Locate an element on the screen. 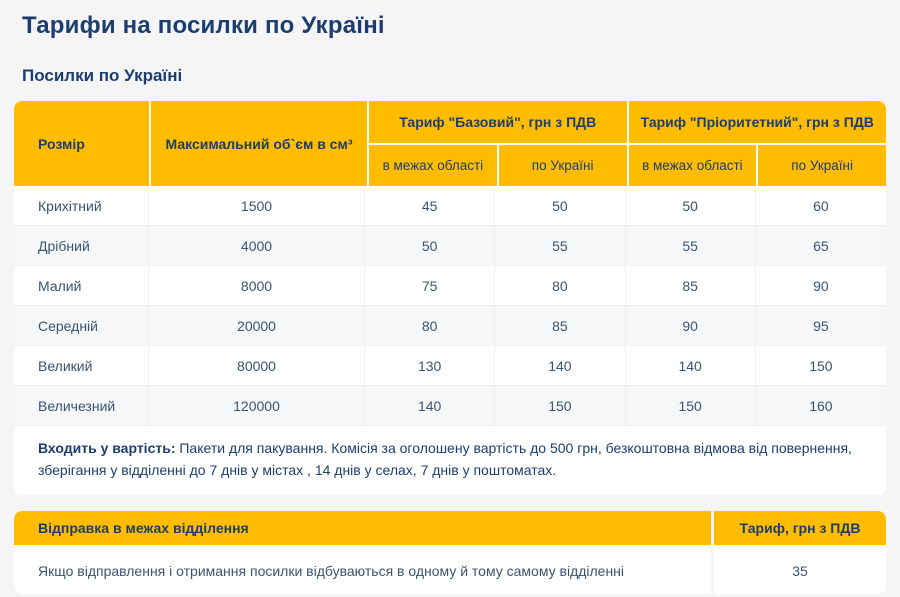  branch-tariff-column-header: Тариф, грн з ПДВ is located at coordinates (800, 528).